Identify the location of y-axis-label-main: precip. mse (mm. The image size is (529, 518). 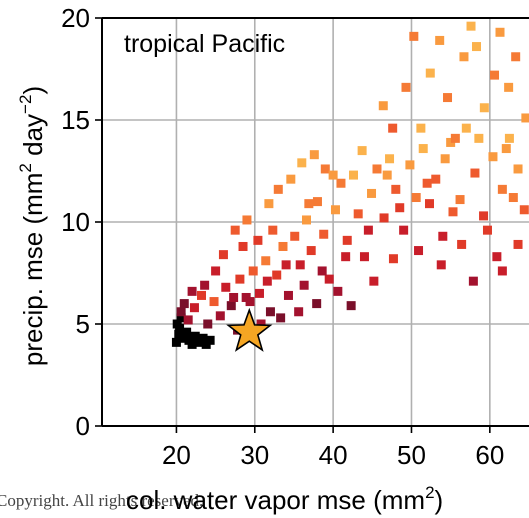
(33, 270).